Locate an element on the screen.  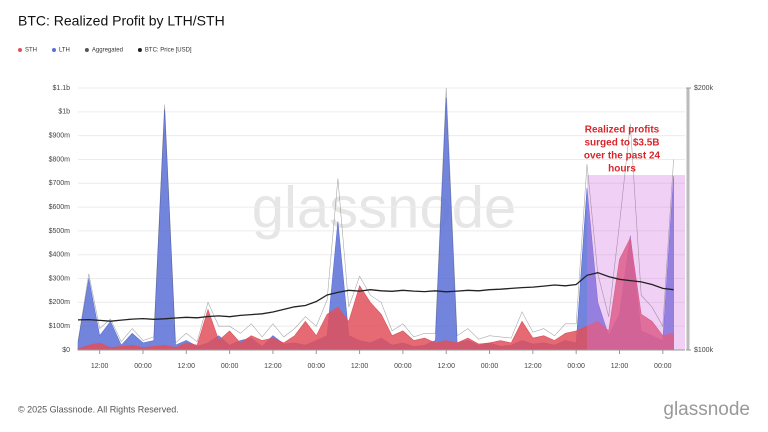
annotation: Realized profits is located at coordinates (622, 130).